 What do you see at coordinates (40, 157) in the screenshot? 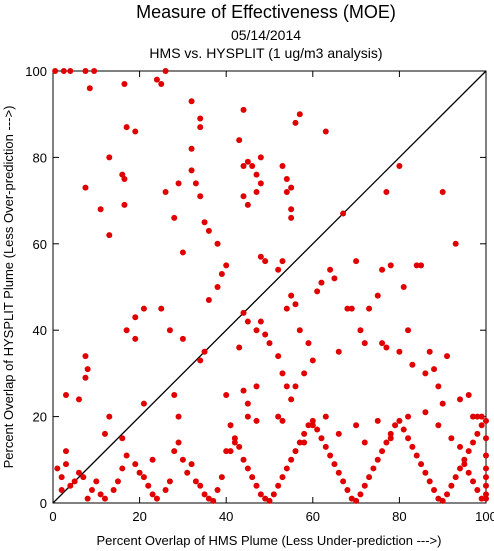
I see `y-tick-label: 80` at bounding box center [40, 157].